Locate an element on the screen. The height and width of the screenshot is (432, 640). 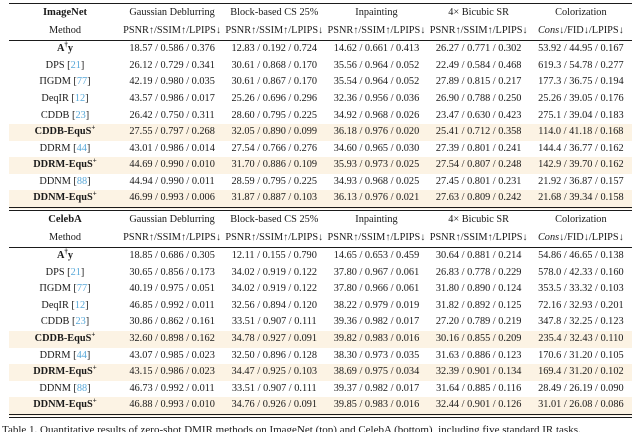
metric-cell: 142.9 / 39.70 / 0.162 is located at coordinates (581, 165).